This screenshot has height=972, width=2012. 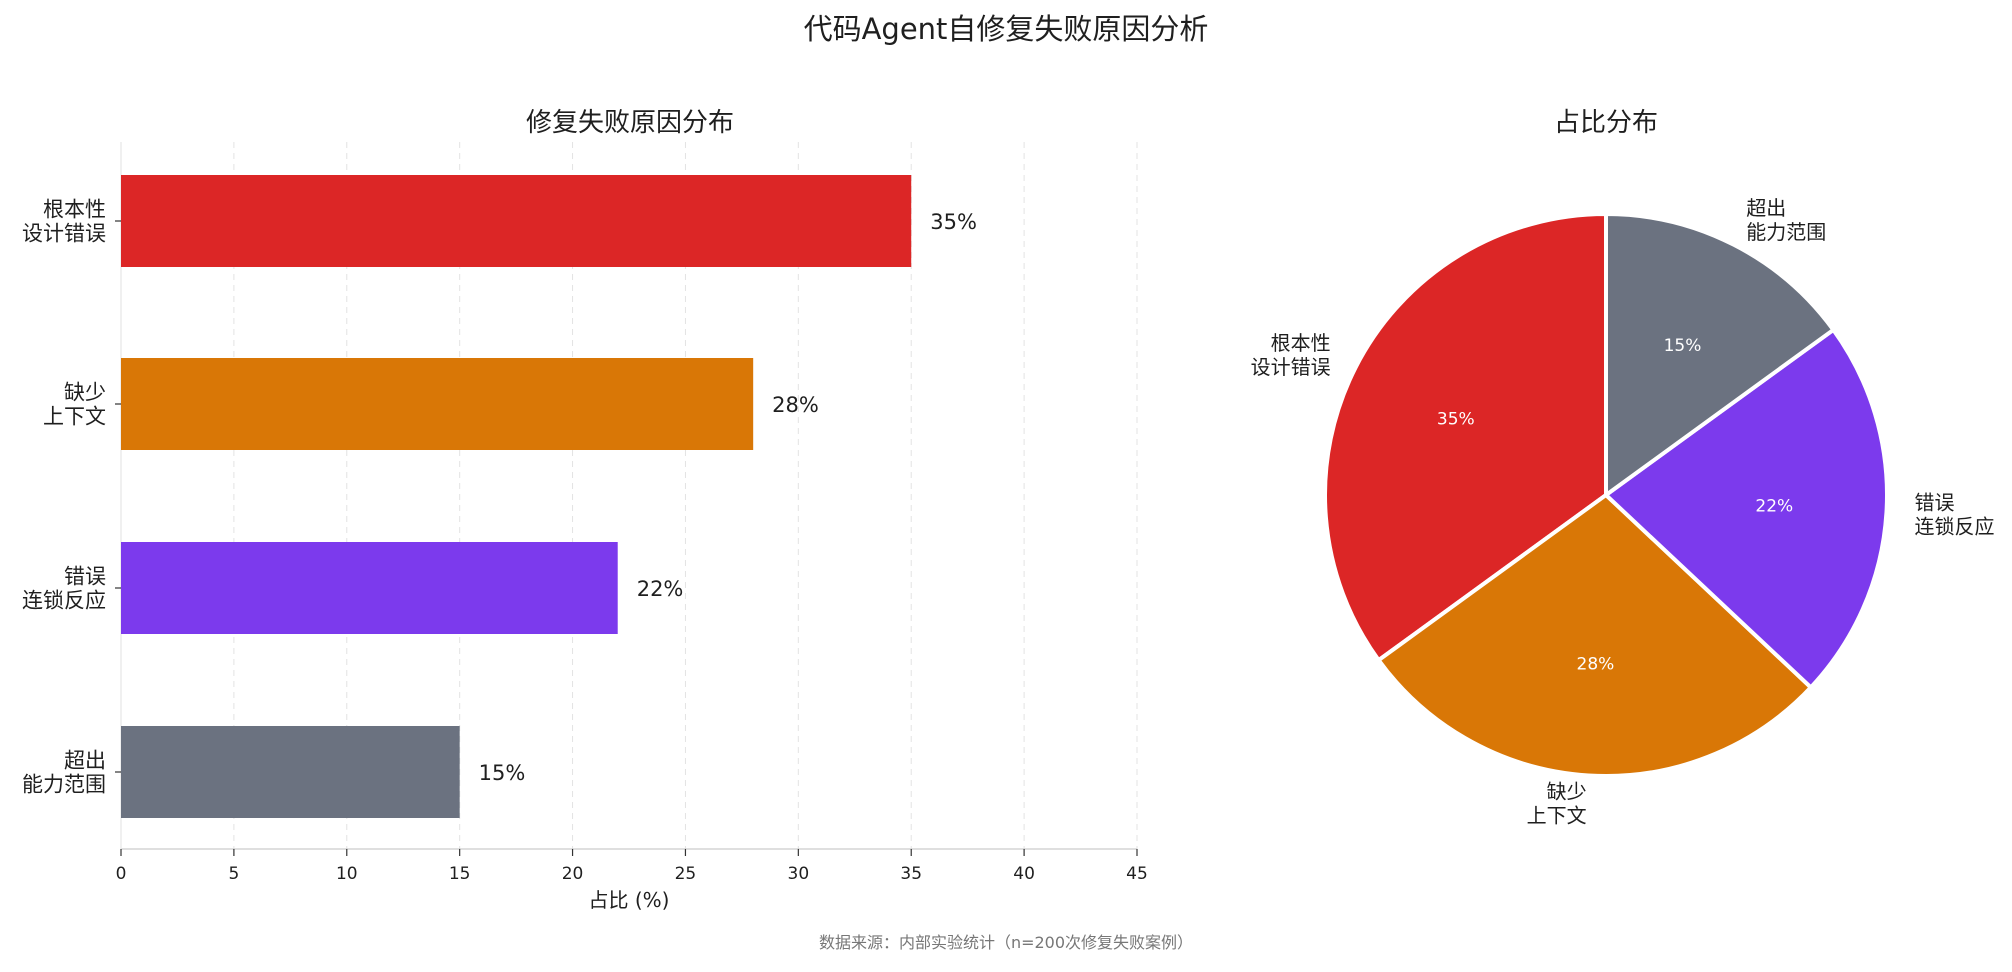 I want to click on pie-percent-label: 35%, so click(x=1456, y=420).